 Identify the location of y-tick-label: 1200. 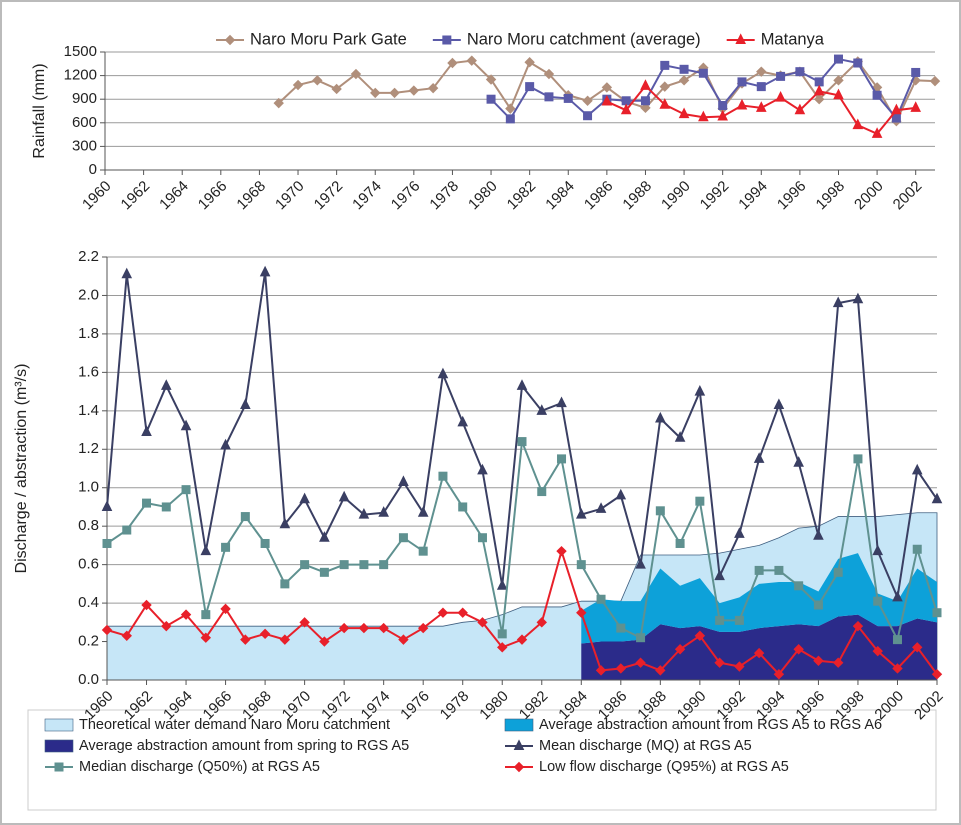
(80, 75).